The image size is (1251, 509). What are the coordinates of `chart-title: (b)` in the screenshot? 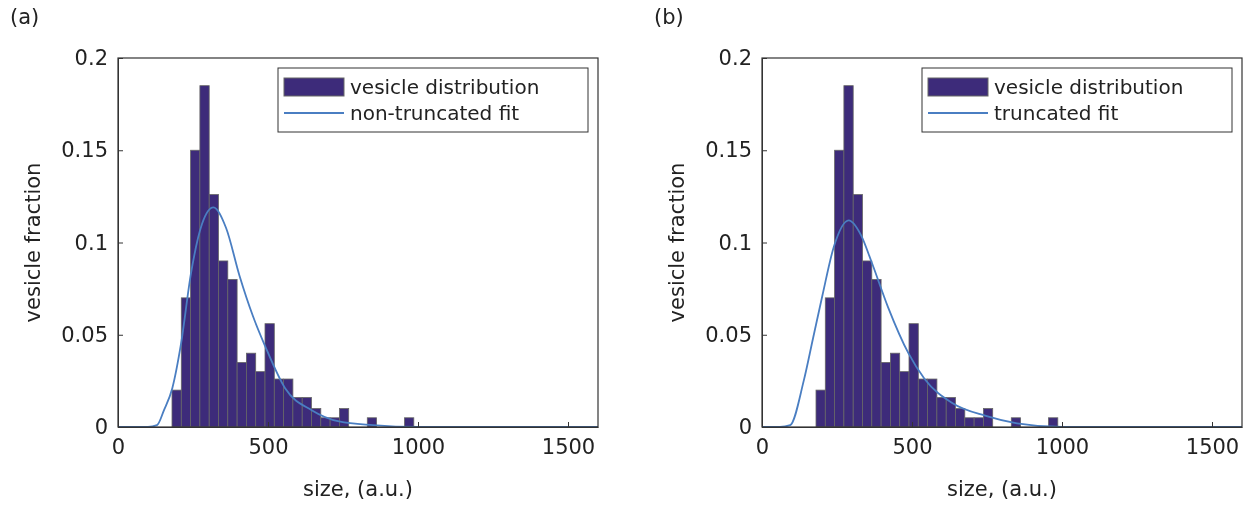 It's located at (669, 17).